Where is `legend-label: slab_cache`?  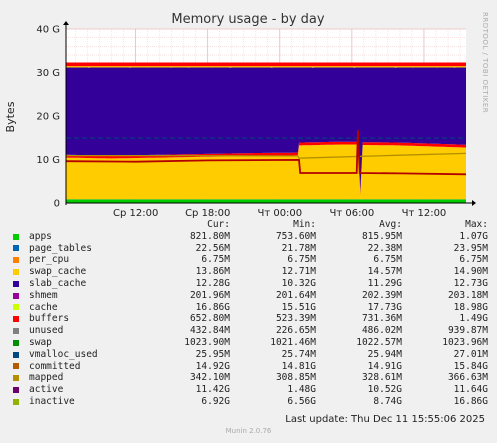
legend-label: slab_cache is located at coordinates (58, 283).